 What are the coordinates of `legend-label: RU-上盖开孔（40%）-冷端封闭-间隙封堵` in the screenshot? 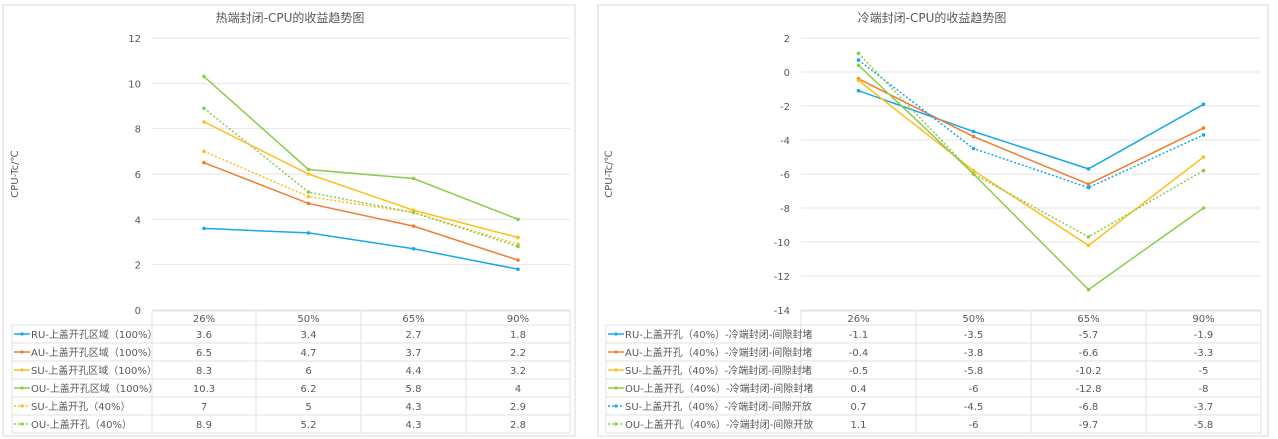 It's located at (718, 334).